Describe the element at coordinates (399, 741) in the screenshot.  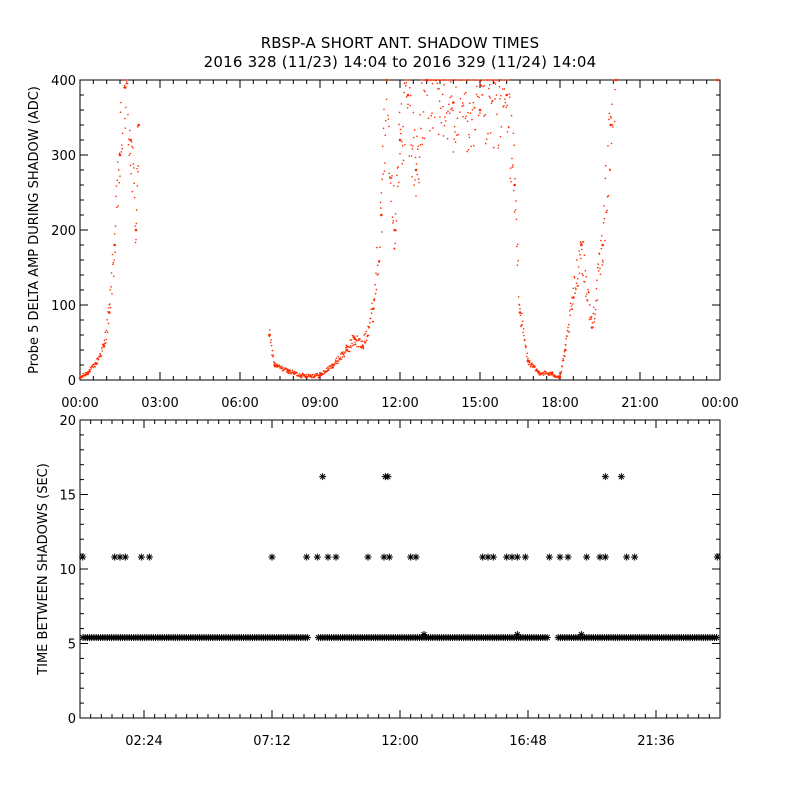
I see `x-tick-label: 12:00` at that location.